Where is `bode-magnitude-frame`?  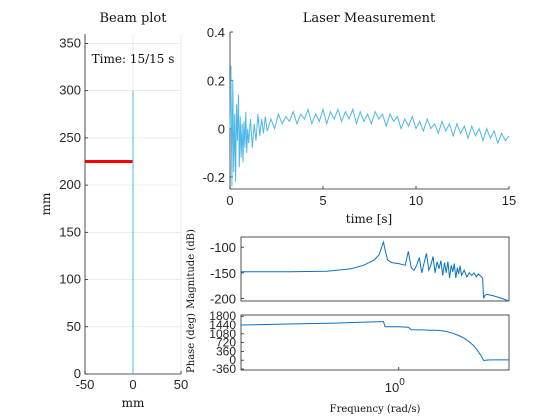 bode-magnitude-frame is located at coordinates (375, 269).